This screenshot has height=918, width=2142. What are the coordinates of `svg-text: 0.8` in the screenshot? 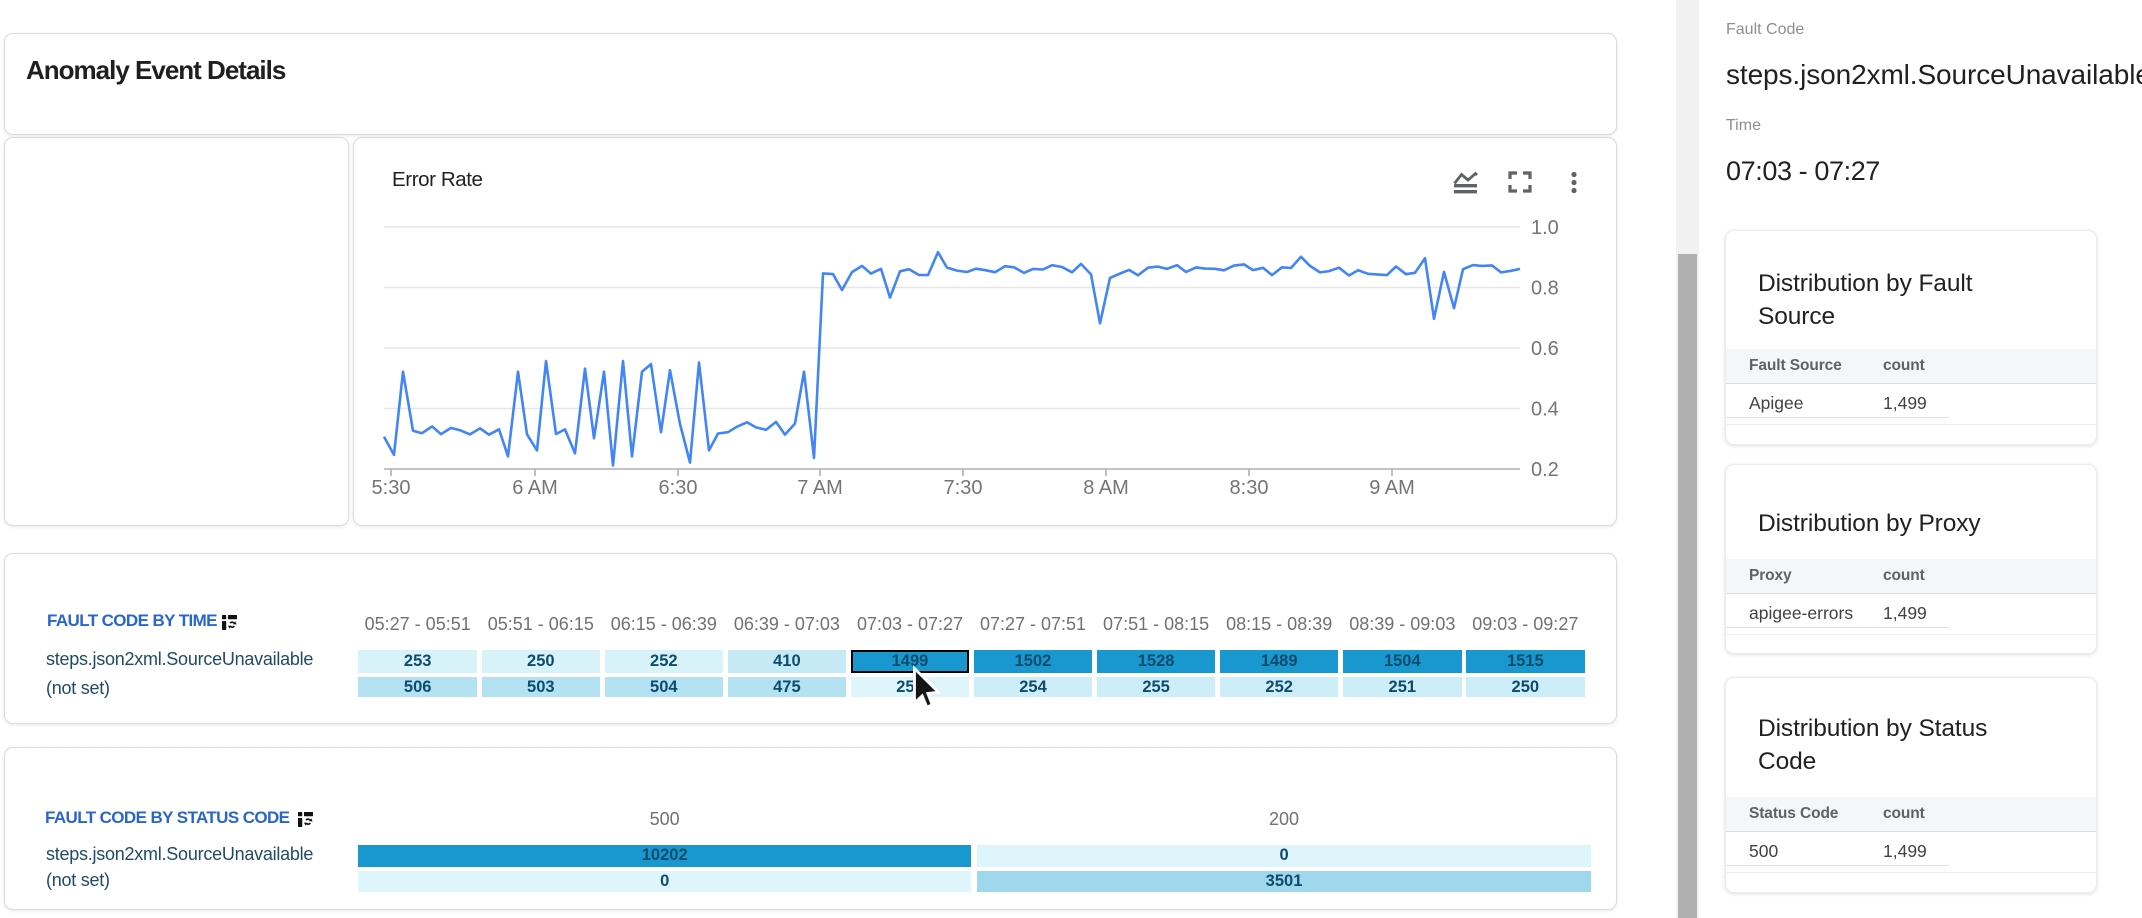 It's located at (1545, 289).